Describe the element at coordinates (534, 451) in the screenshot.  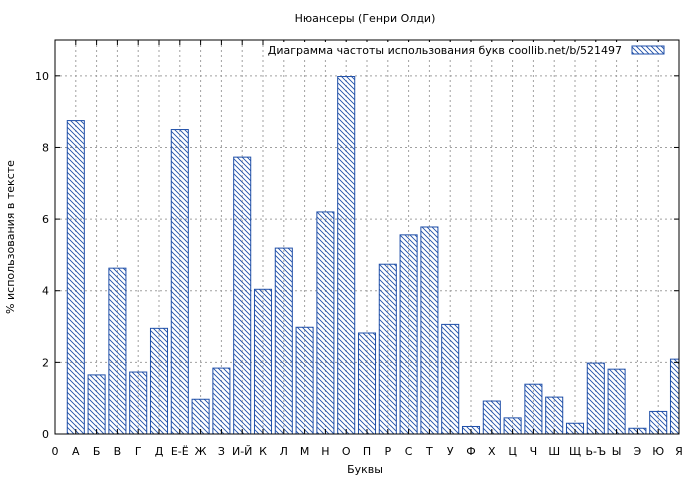
I see `x-tick-label: Ч` at that location.